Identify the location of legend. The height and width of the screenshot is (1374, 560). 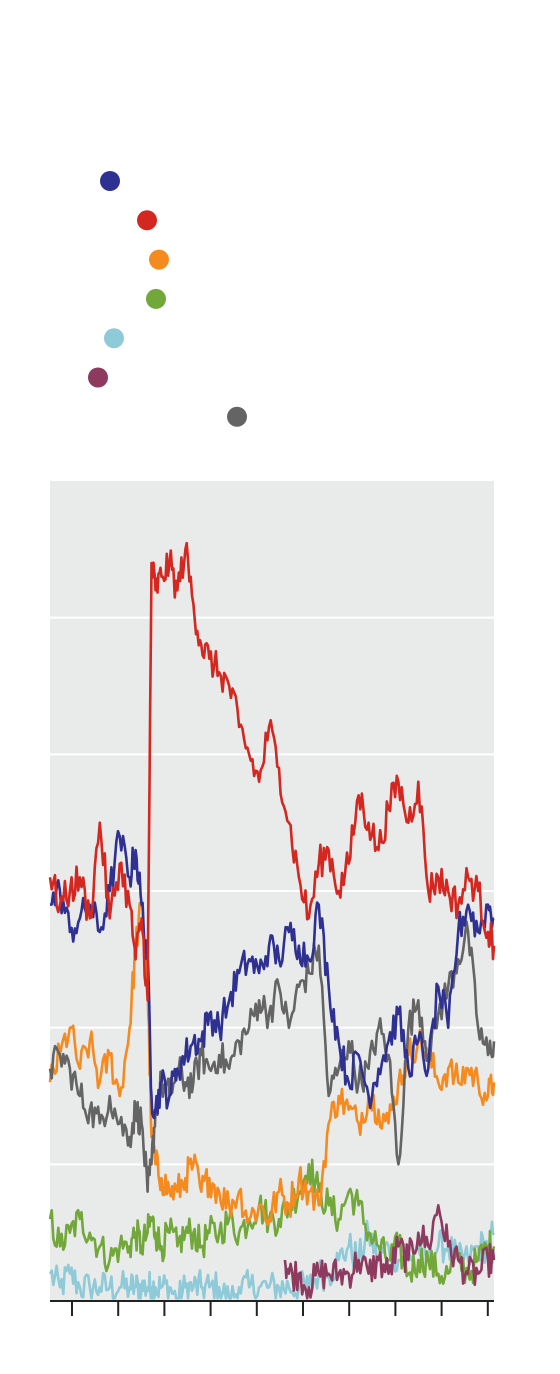
(167, 299).